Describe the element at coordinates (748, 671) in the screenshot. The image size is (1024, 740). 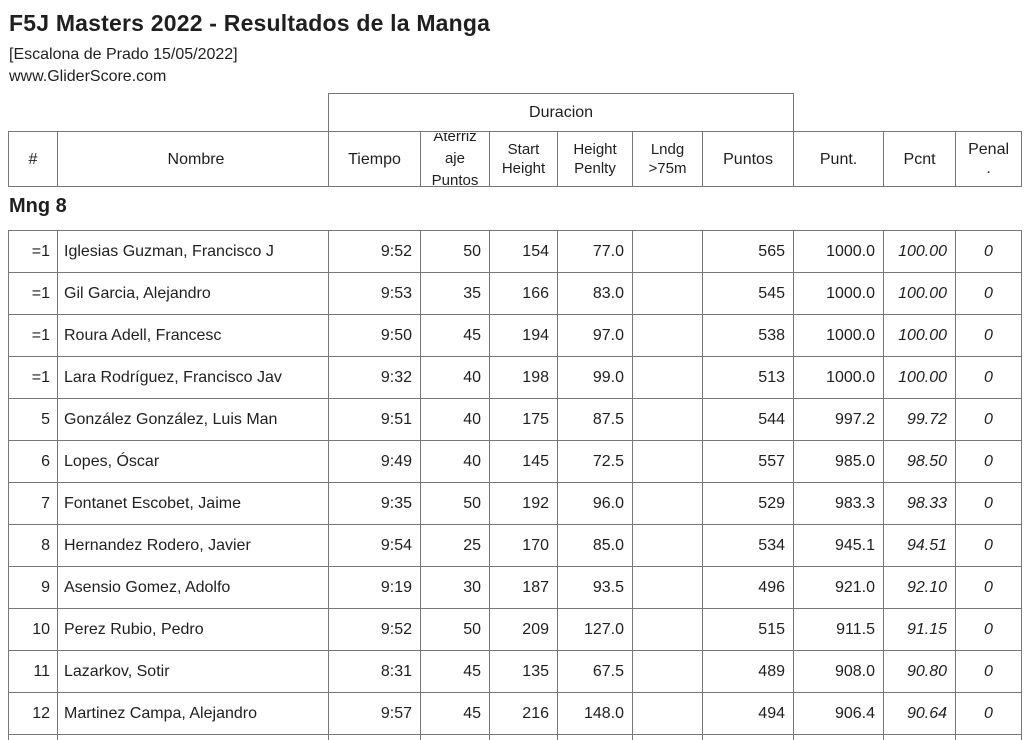
I see `cell-puntos: 489` at that location.